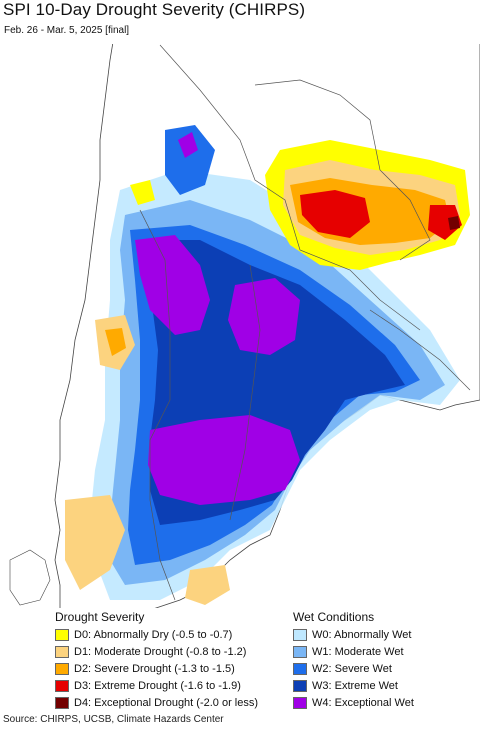  Describe the element at coordinates (362, 635) in the screenshot. I see `legend-label-w0: W0: Abnormally Wet` at that location.